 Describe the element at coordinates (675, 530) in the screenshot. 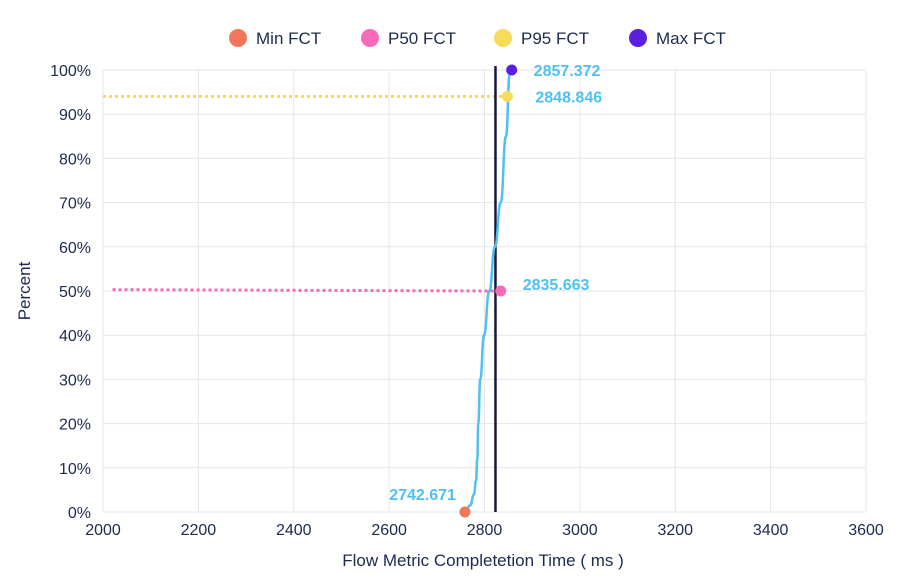

I see `x-tick-label: 3200` at that location.